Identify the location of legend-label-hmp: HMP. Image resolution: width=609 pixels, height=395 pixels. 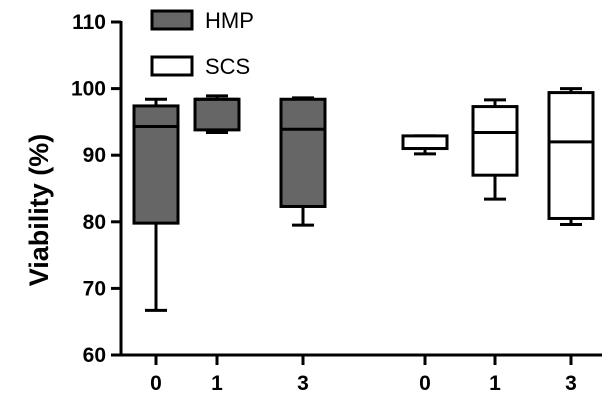
(229, 20).